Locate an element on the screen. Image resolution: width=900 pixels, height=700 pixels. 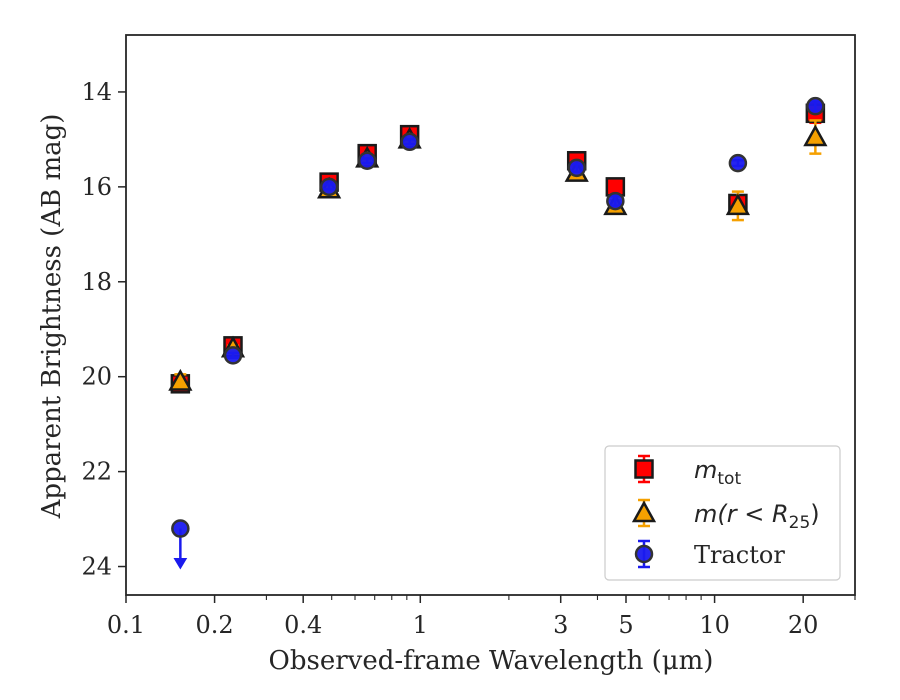
legend-label: mtot is located at coordinates (717, 472).